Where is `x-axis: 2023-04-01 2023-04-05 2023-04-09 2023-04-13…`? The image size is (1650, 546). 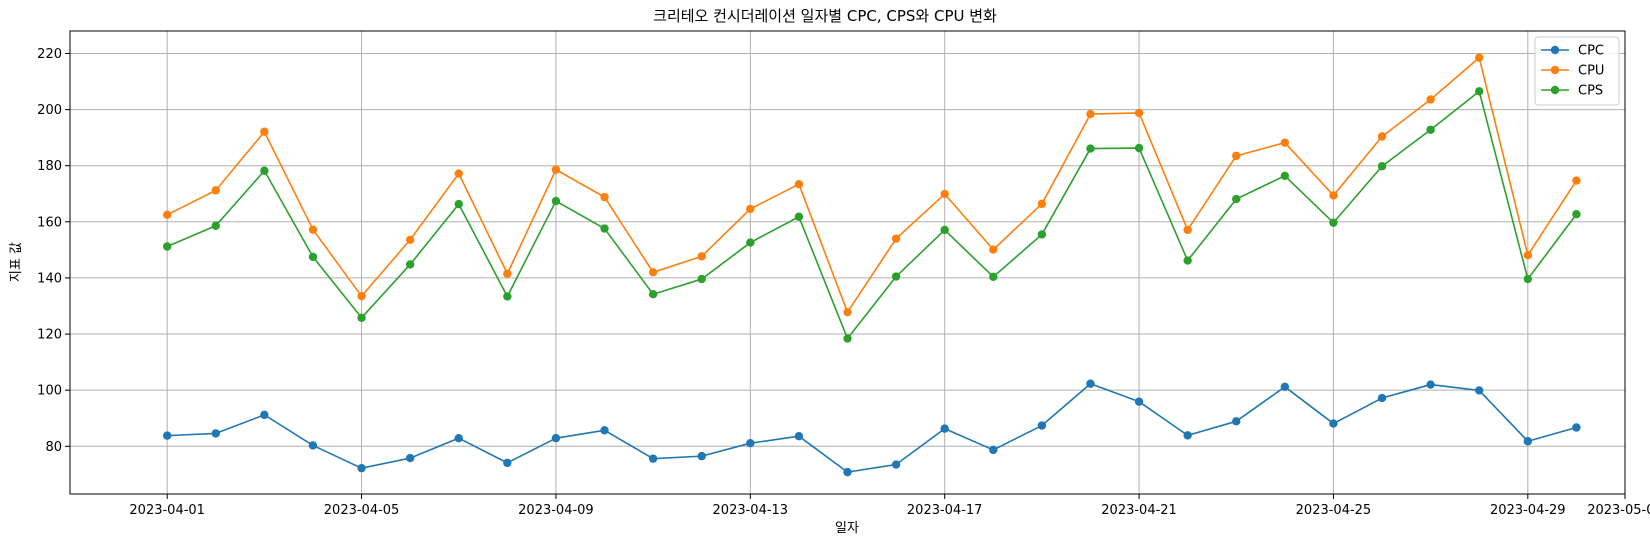 x-axis: 2023-04-01 2023-04-05 2023-04-09 2023-04-13… is located at coordinates (889, 506).